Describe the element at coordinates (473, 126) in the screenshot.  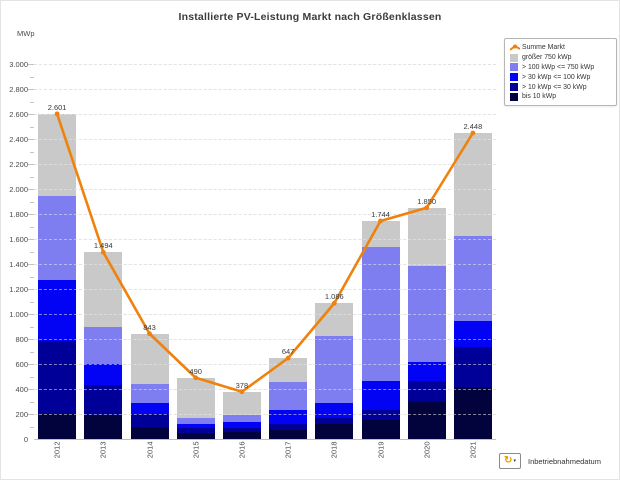
I see `bar-total-label: 2.448` at that location.